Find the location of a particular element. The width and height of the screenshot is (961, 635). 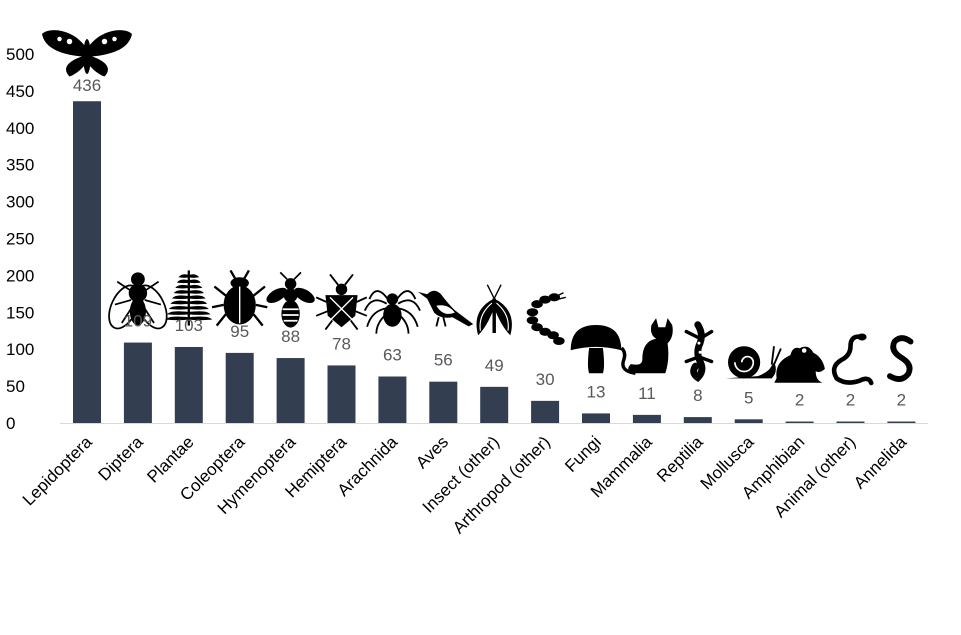

winged-insect-icon is located at coordinates (494, 310).